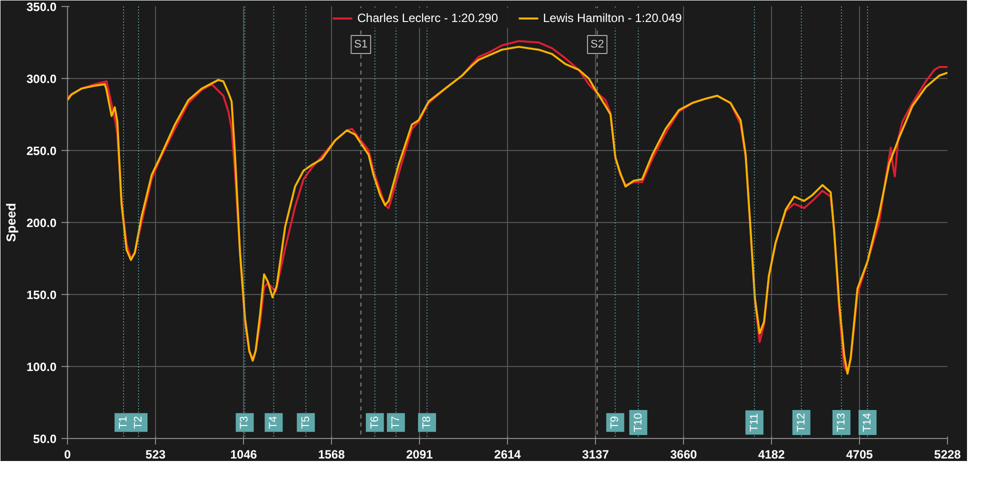 The height and width of the screenshot is (500, 1000). What do you see at coordinates (41, 367) in the screenshot?
I see `y-tick-label: 100.0` at bounding box center [41, 367].